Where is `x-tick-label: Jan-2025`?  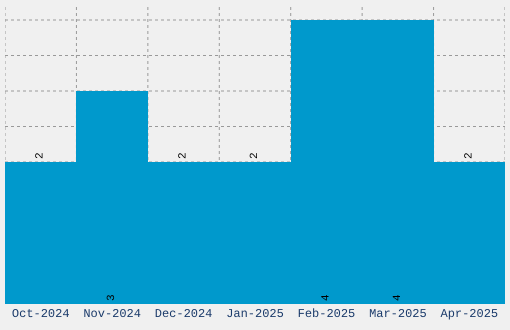 x-tick-label: Jan-2025 is located at coordinates (255, 314).